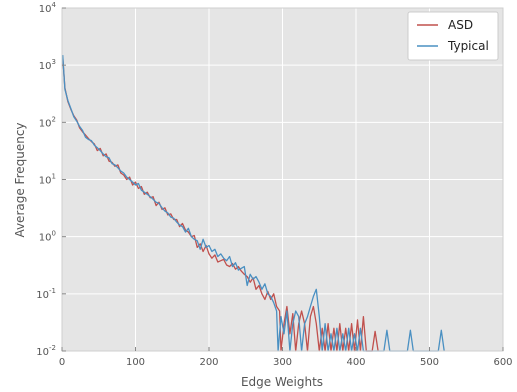  I want to click on y-axis-label: Average Frequency, so click(20, 179).